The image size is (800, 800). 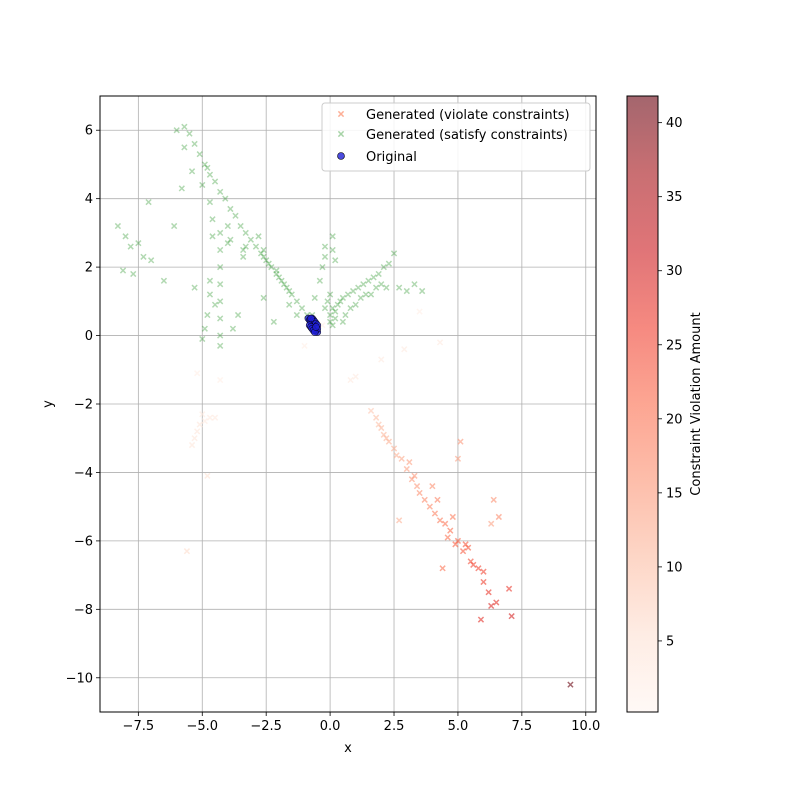 What do you see at coordinates (674, 567) in the screenshot?
I see `colorbar-tick-label: 10` at bounding box center [674, 567].